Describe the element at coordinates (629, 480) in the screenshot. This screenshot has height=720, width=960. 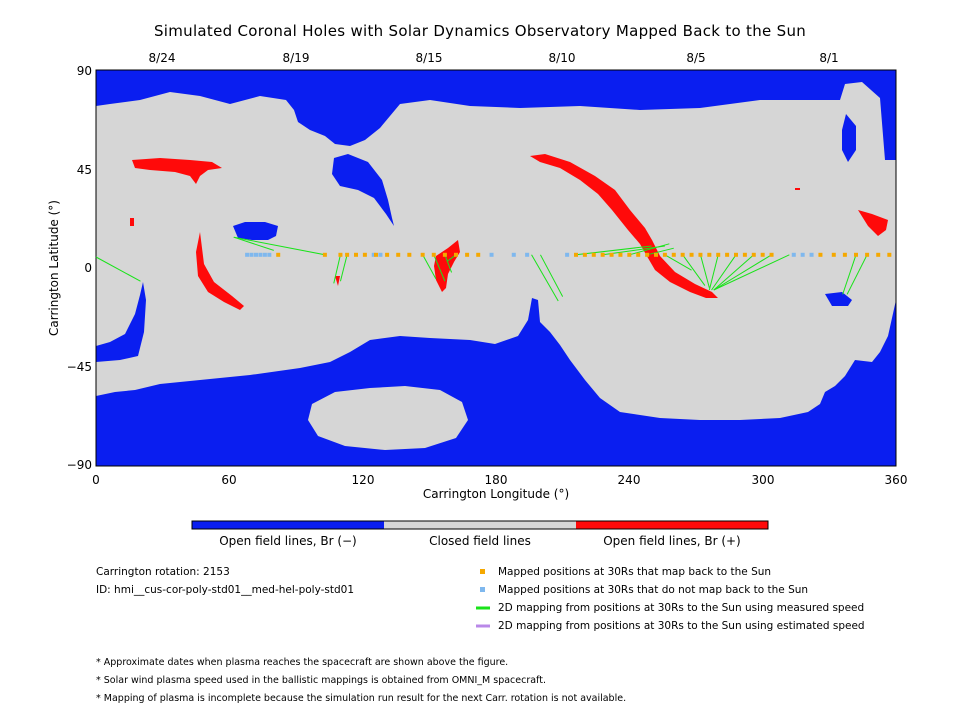
I see `x-tick-label: 240` at that location.